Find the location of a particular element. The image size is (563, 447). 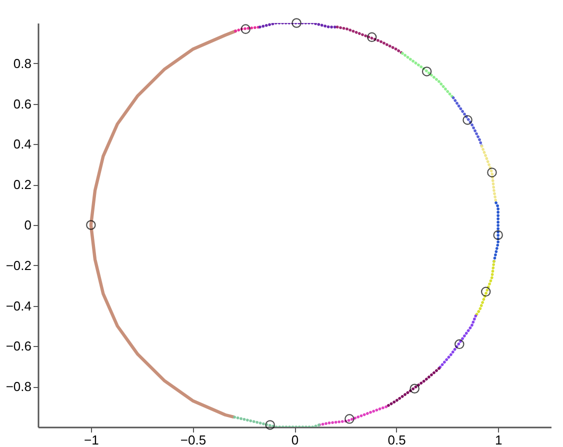

x-tick-label: 0.5 is located at coordinates (397, 439).